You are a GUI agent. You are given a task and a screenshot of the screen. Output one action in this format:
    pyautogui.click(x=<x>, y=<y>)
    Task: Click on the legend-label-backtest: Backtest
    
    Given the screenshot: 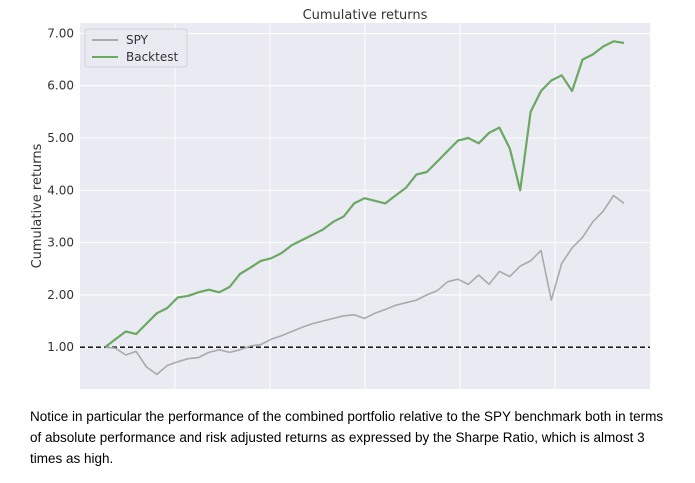 What is the action you would take?
    pyautogui.click(x=152, y=57)
    